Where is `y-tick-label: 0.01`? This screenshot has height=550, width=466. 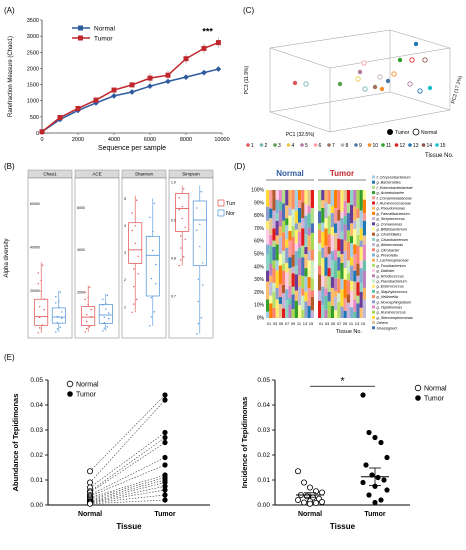 y-tick-label: 0.01 is located at coordinates (36, 480).